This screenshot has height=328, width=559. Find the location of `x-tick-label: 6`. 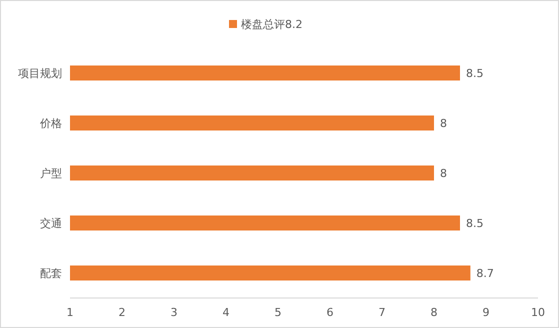

x-tick-label: 6 is located at coordinates (330, 312).